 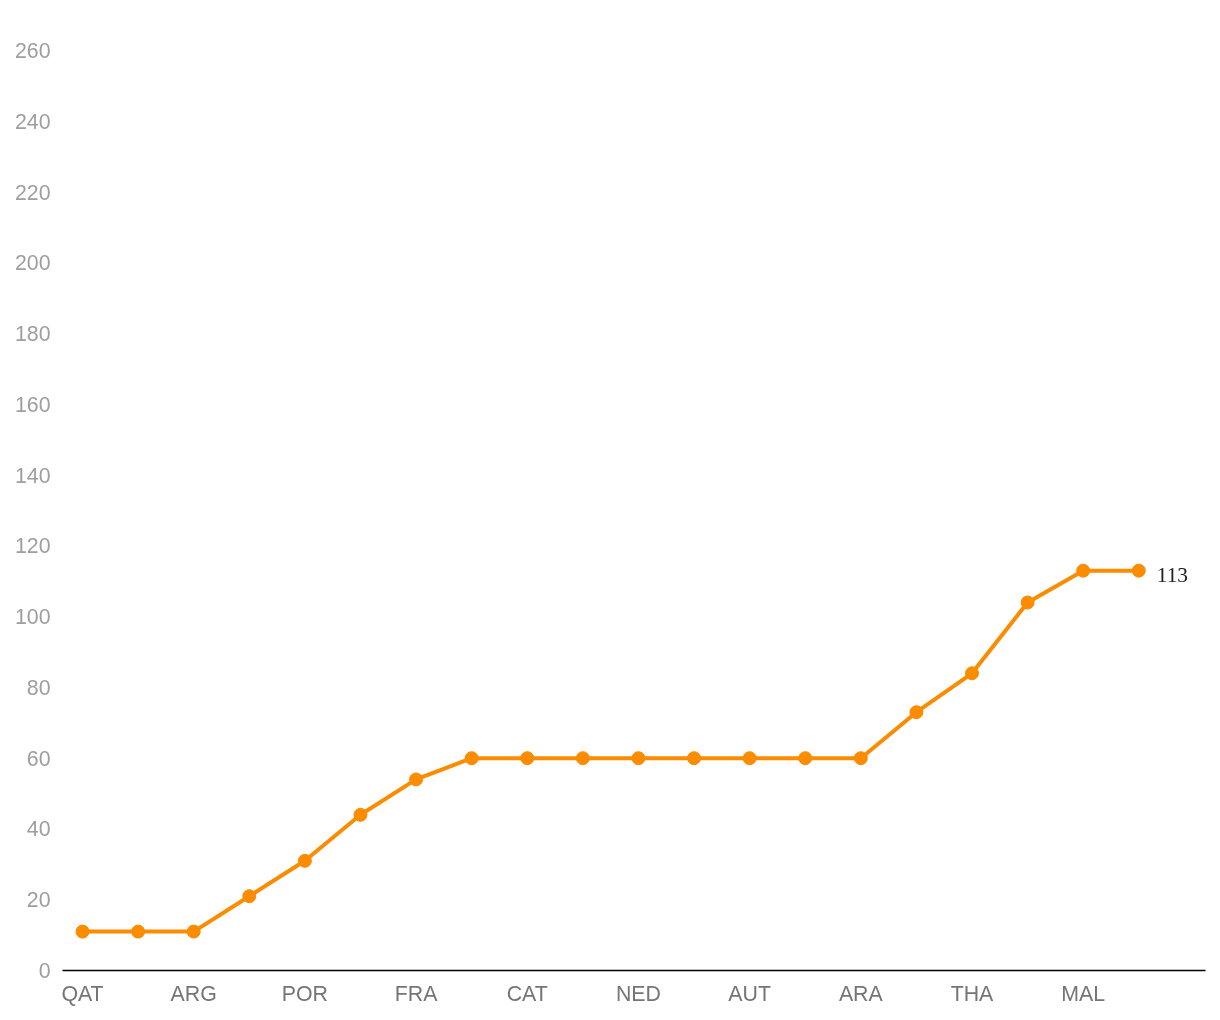 What do you see at coordinates (32, 263) in the screenshot?
I see `y-tick-label: 200` at bounding box center [32, 263].